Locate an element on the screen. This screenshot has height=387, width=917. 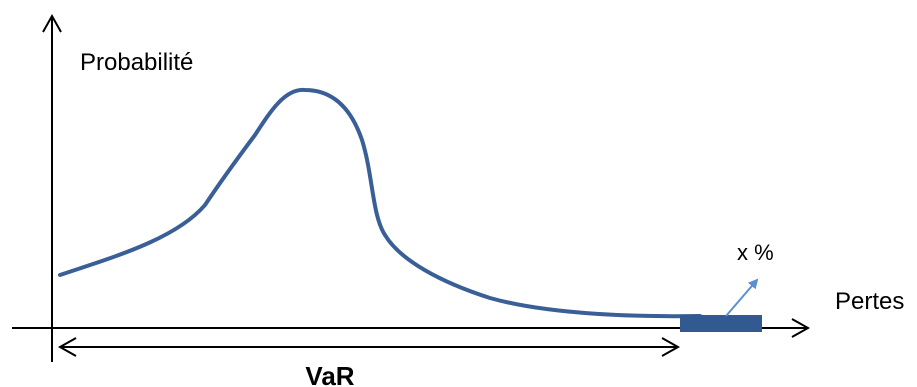
y-axis-arrowhead is located at coordinates (52, 23).